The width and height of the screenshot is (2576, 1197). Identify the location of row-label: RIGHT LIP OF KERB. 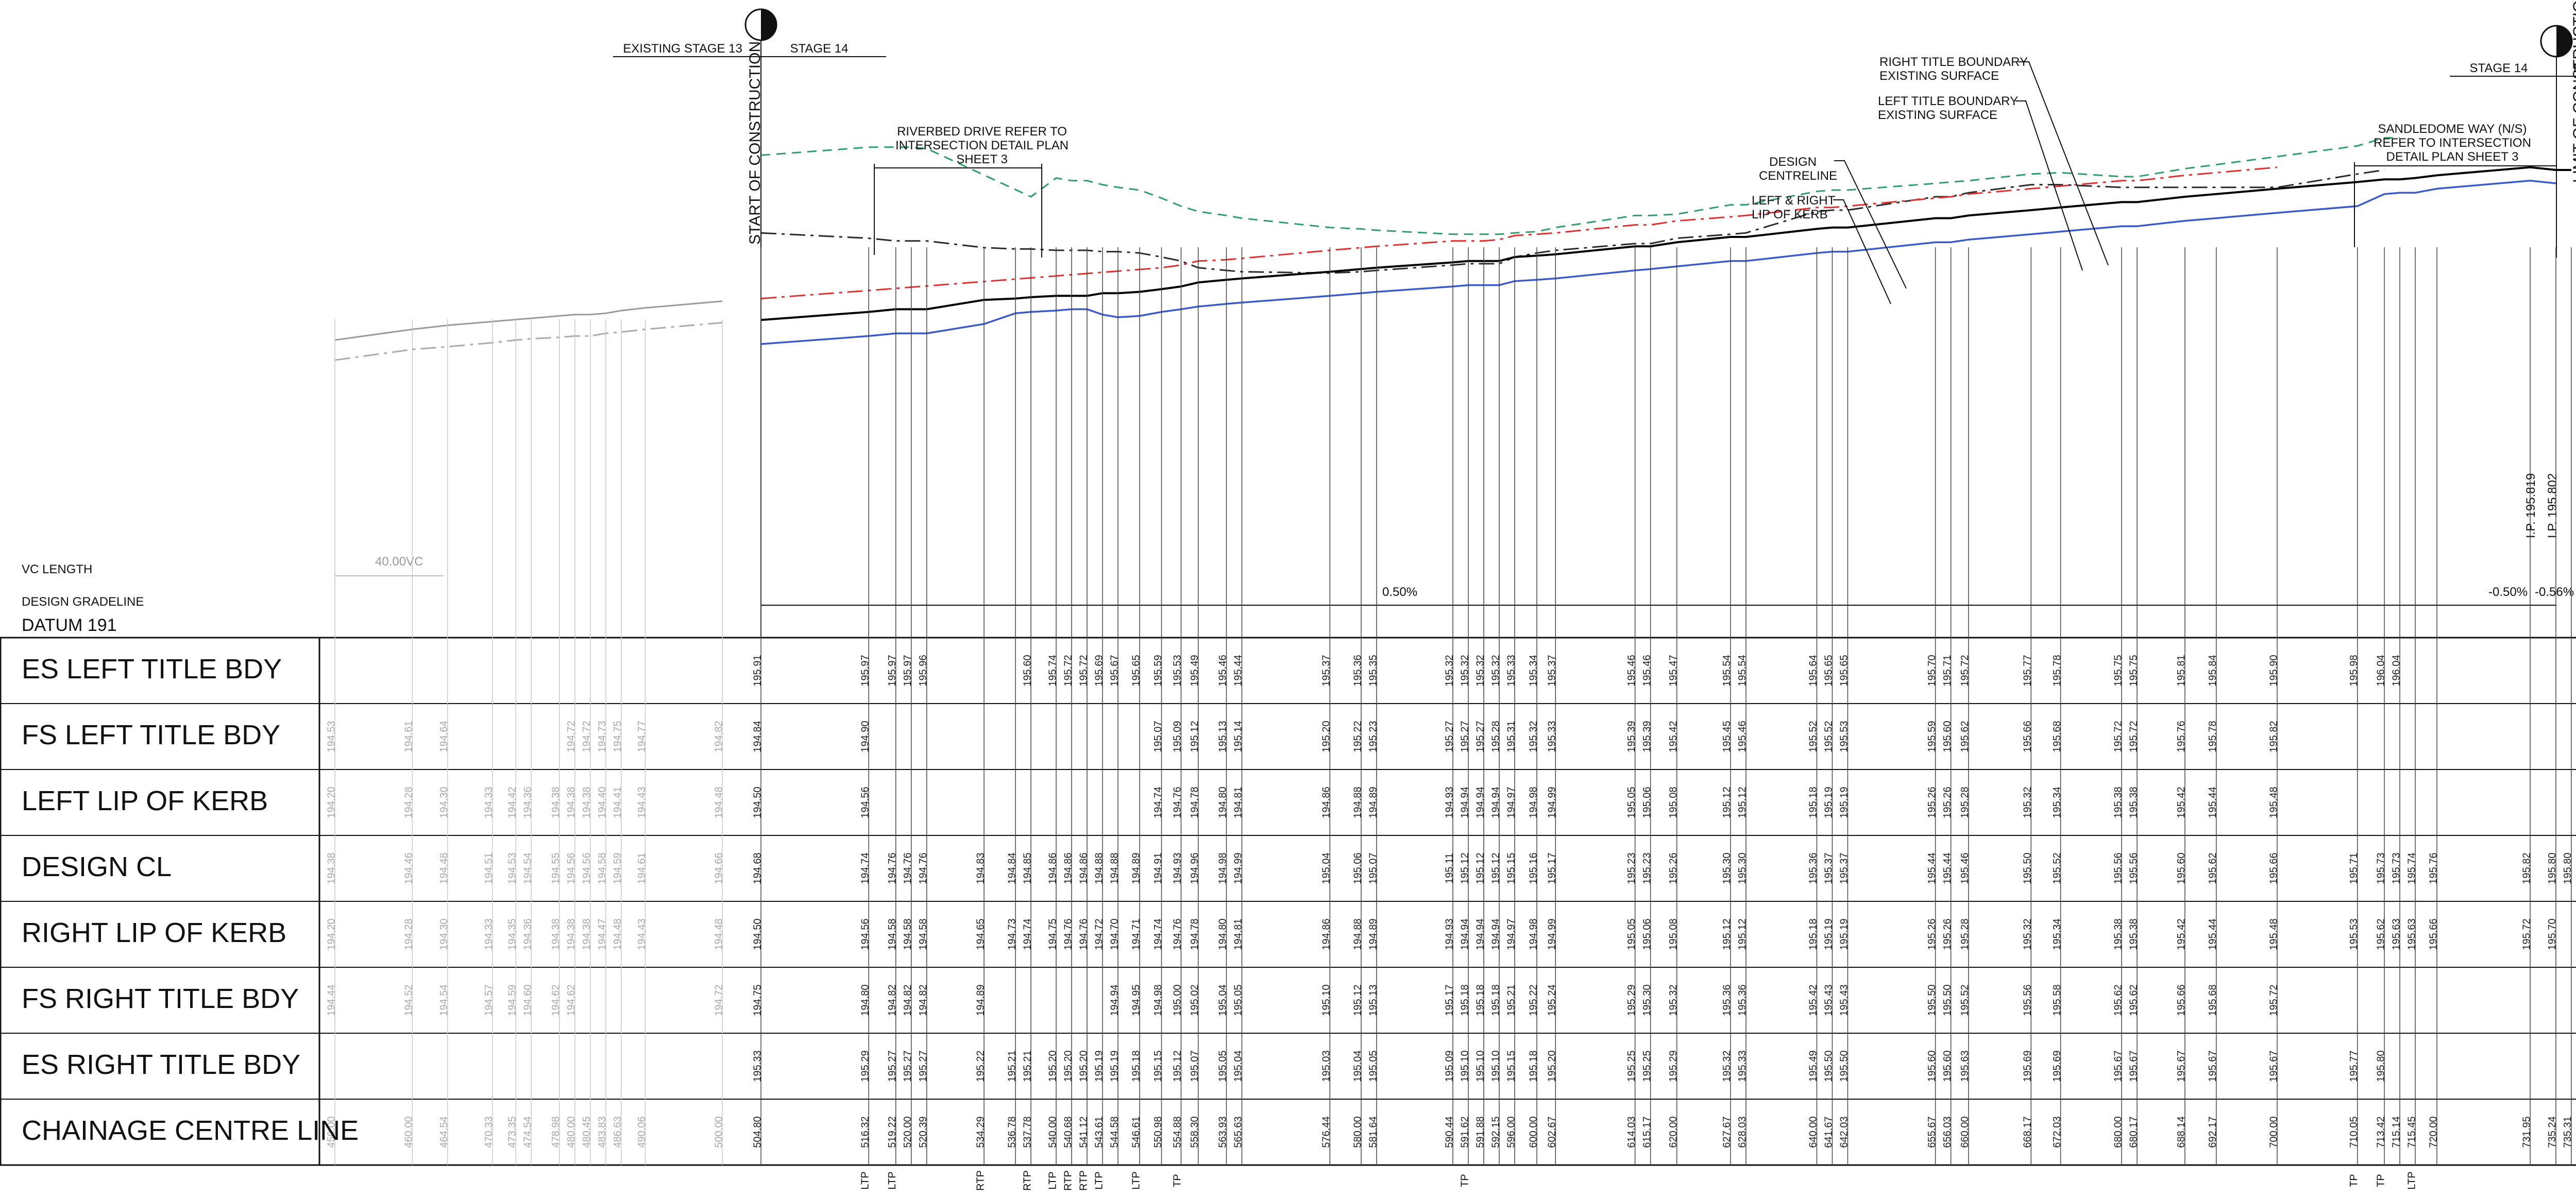
(154, 932).